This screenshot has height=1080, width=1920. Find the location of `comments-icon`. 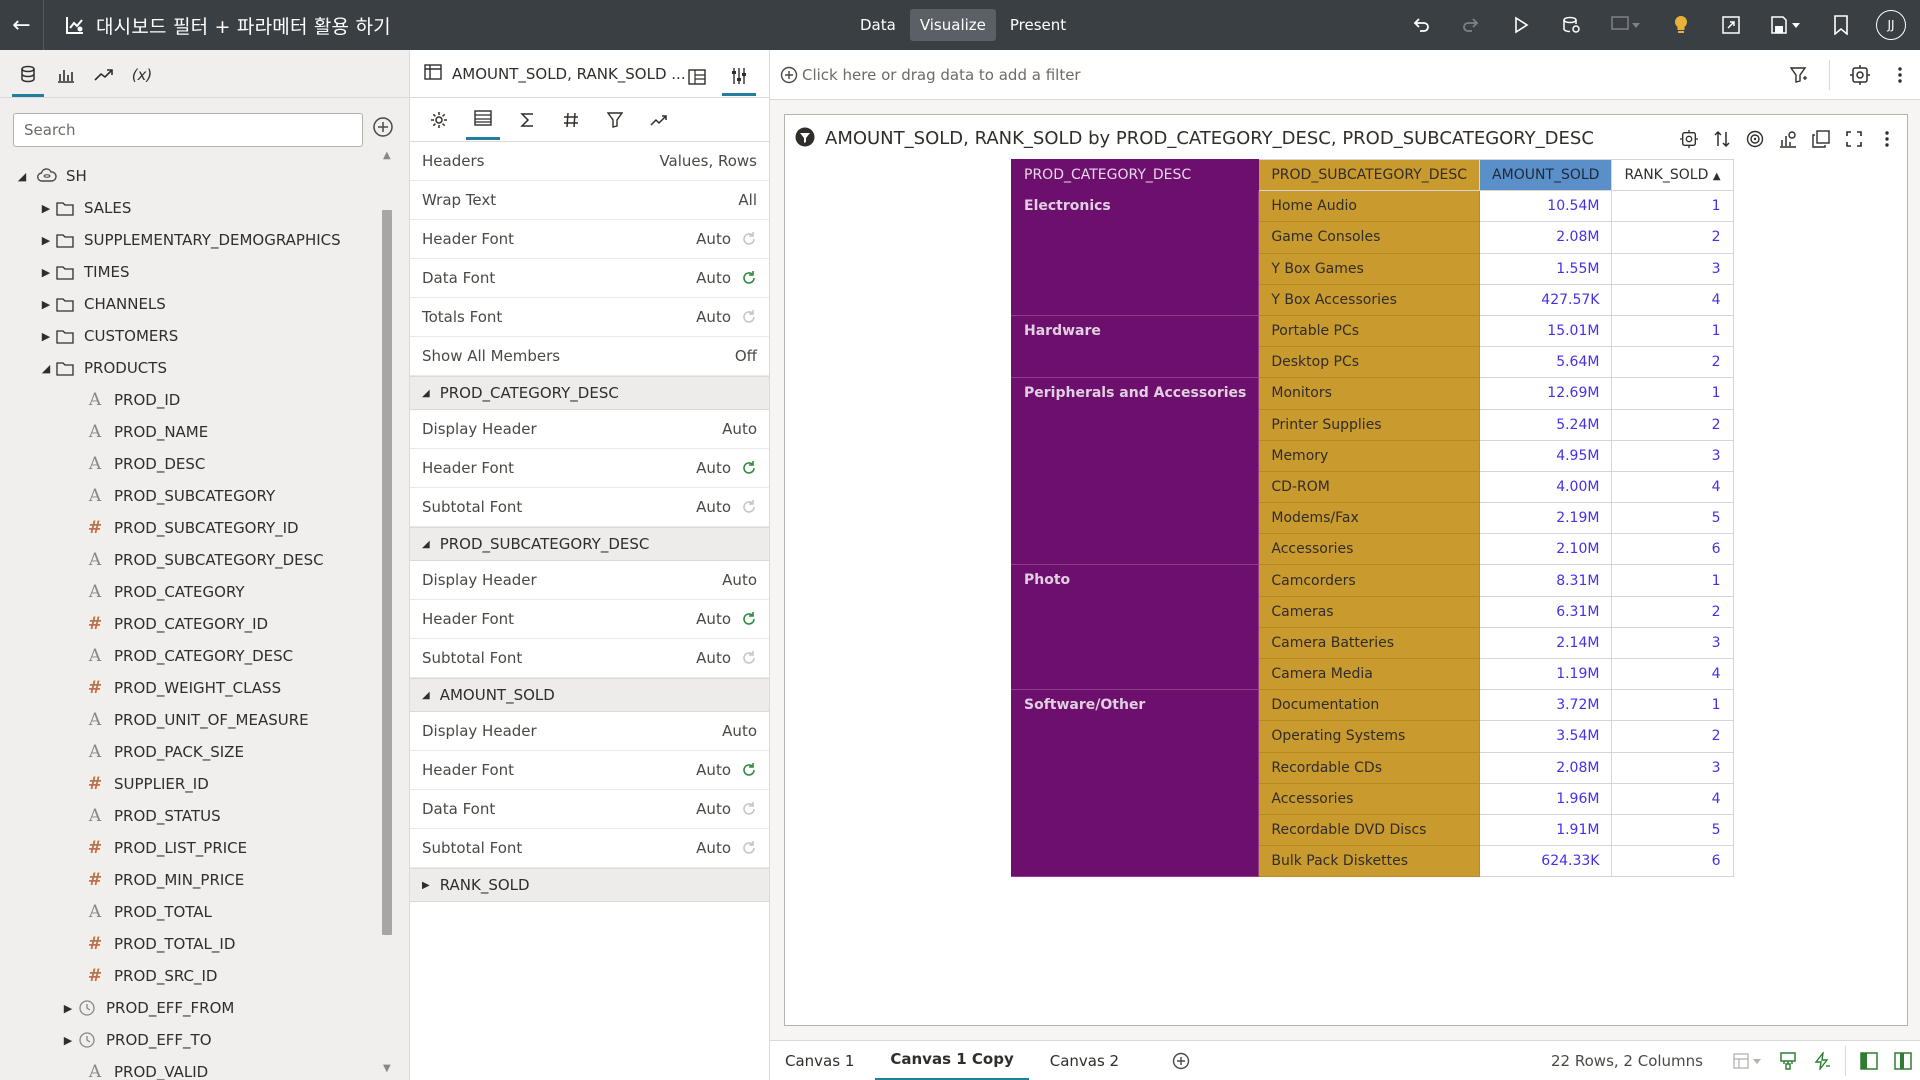

comments-icon is located at coordinates (1626, 25).